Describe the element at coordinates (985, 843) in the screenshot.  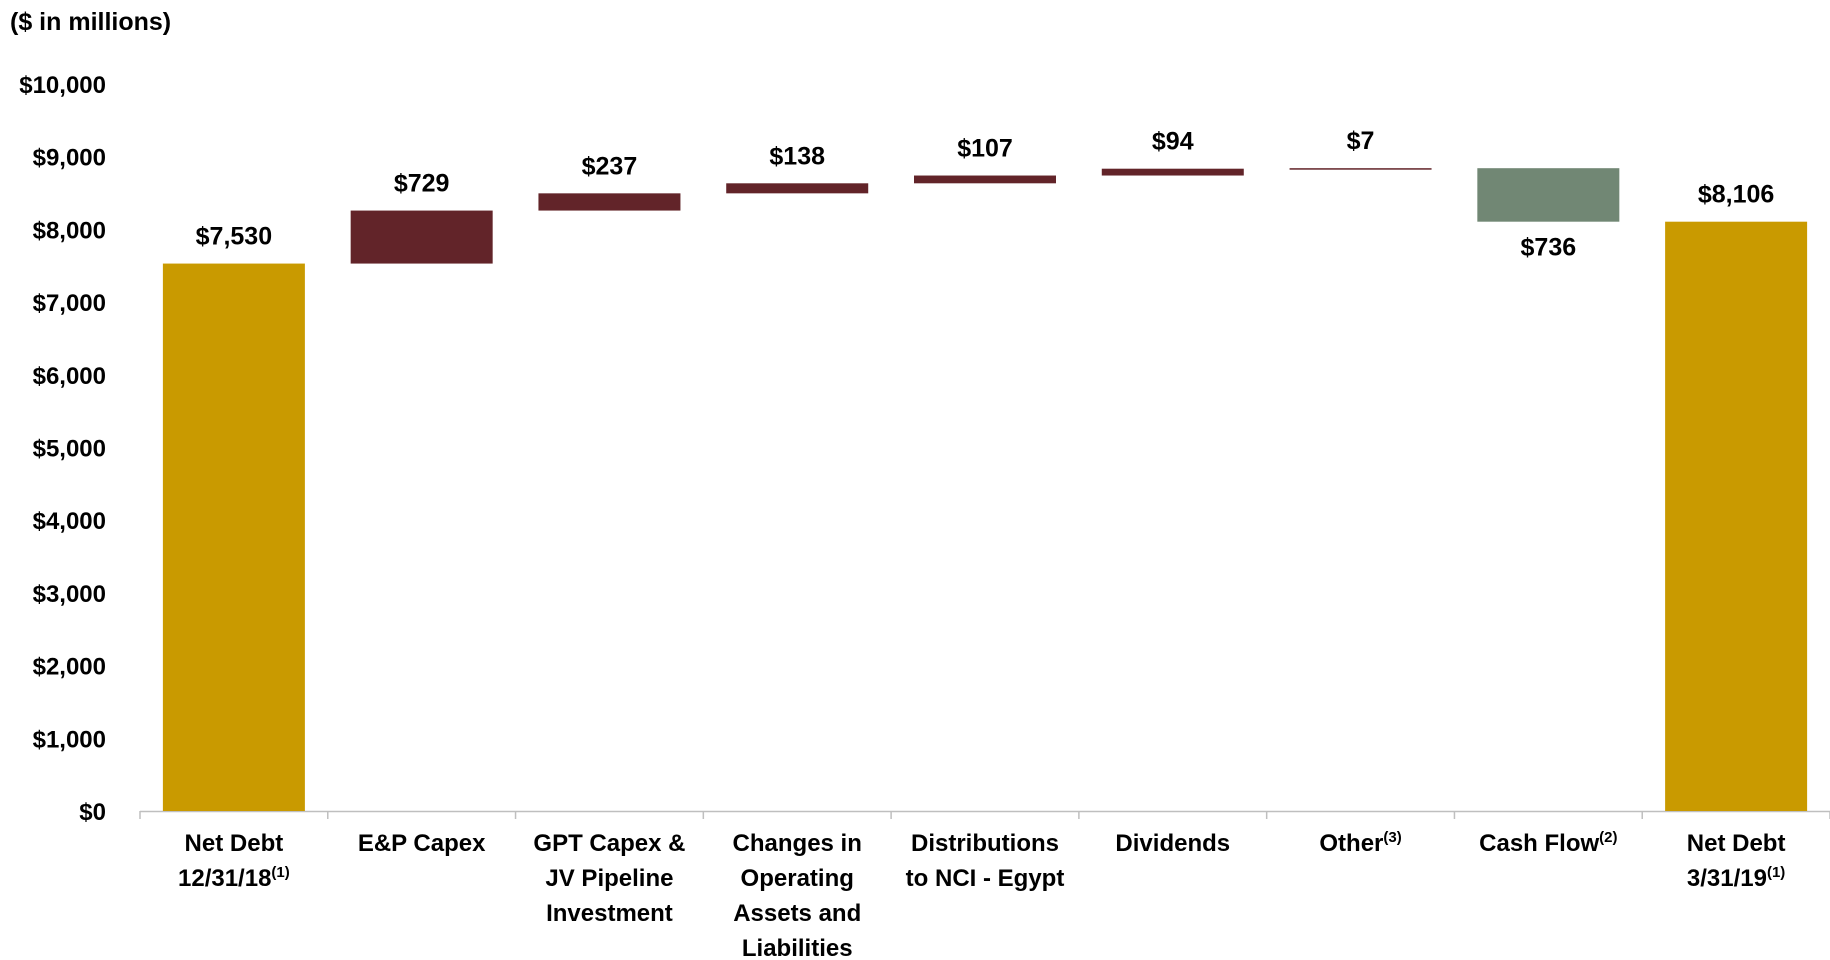
I see `category-label-line: Distributions` at that location.